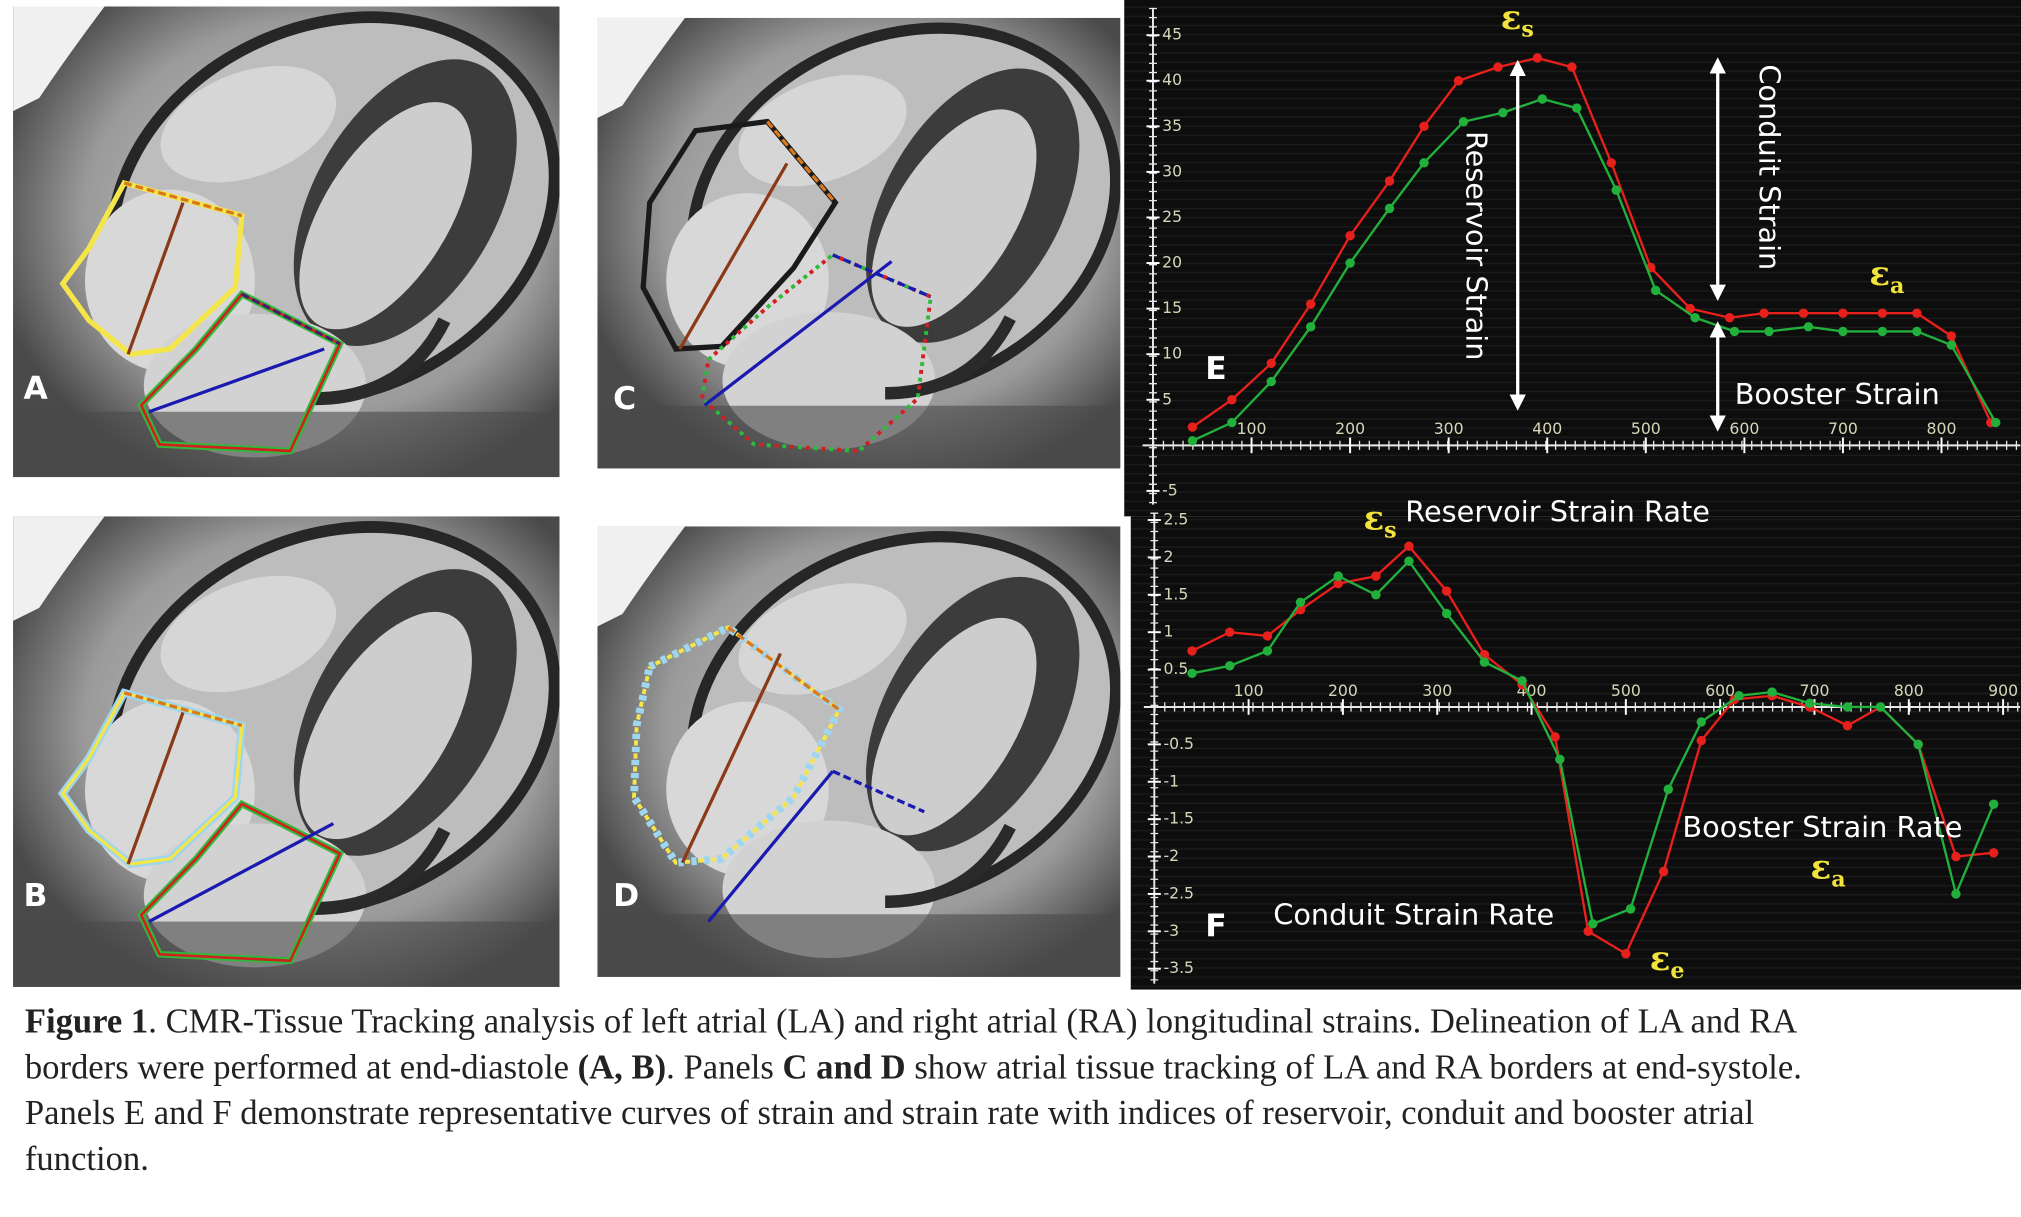  What do you see at coordinates (2003, 690) in the screenshot?
I see `x-tick-label: 900` at bounding box center [2003, 690].